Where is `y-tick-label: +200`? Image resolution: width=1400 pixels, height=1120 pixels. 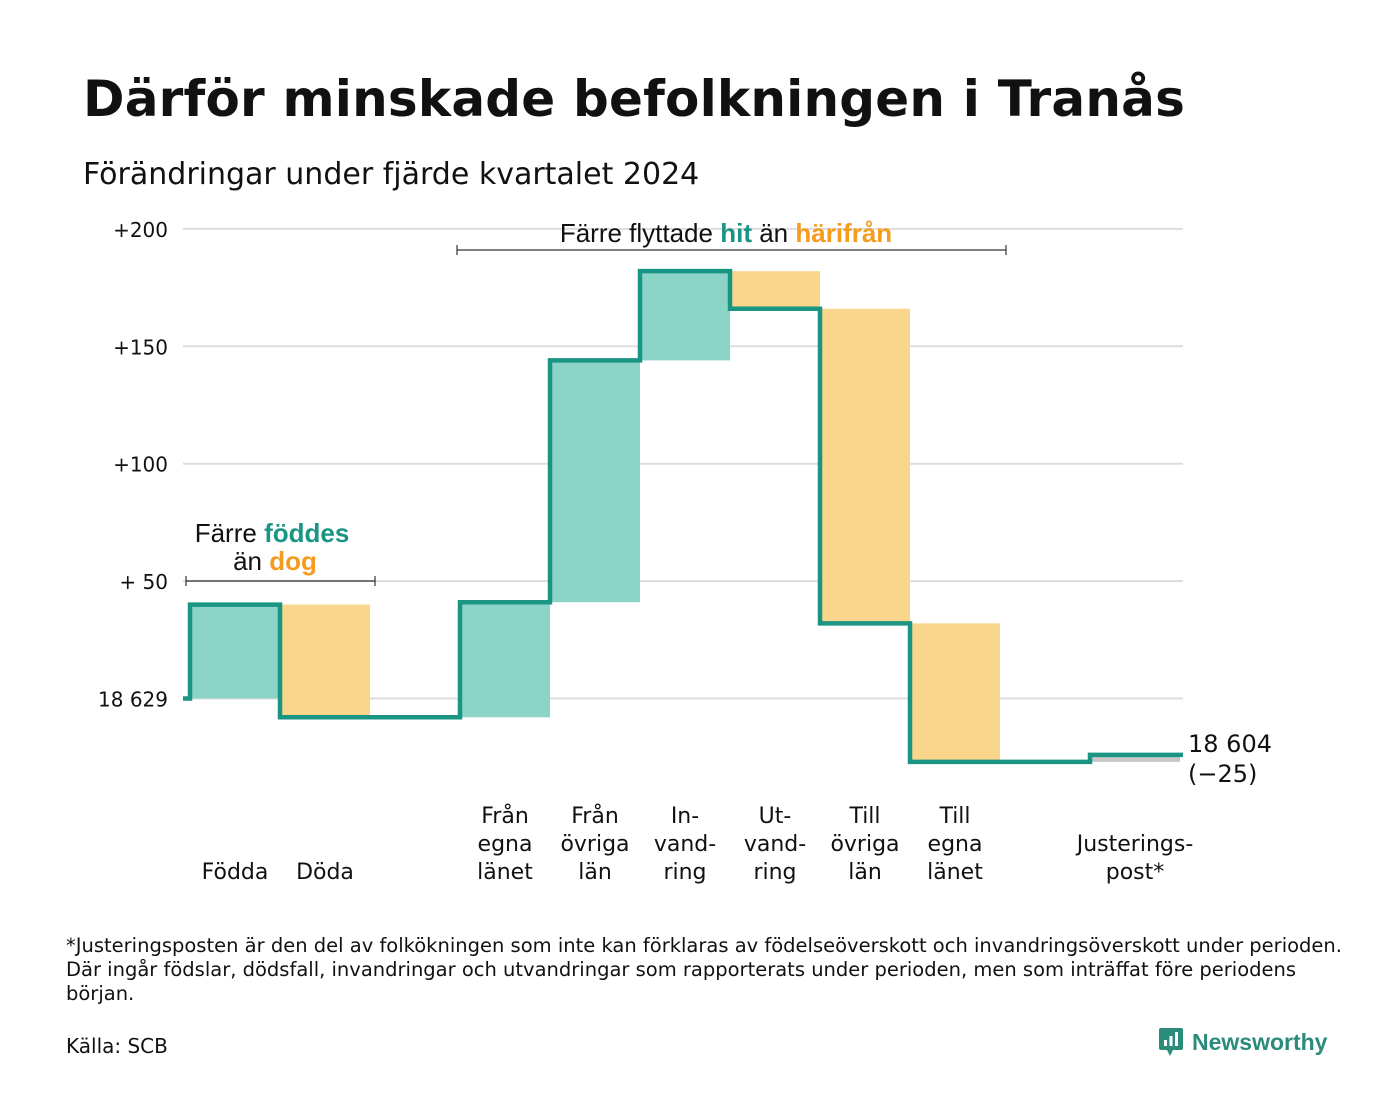 y-tick-label: +200 is located at coordinates (140, 230).